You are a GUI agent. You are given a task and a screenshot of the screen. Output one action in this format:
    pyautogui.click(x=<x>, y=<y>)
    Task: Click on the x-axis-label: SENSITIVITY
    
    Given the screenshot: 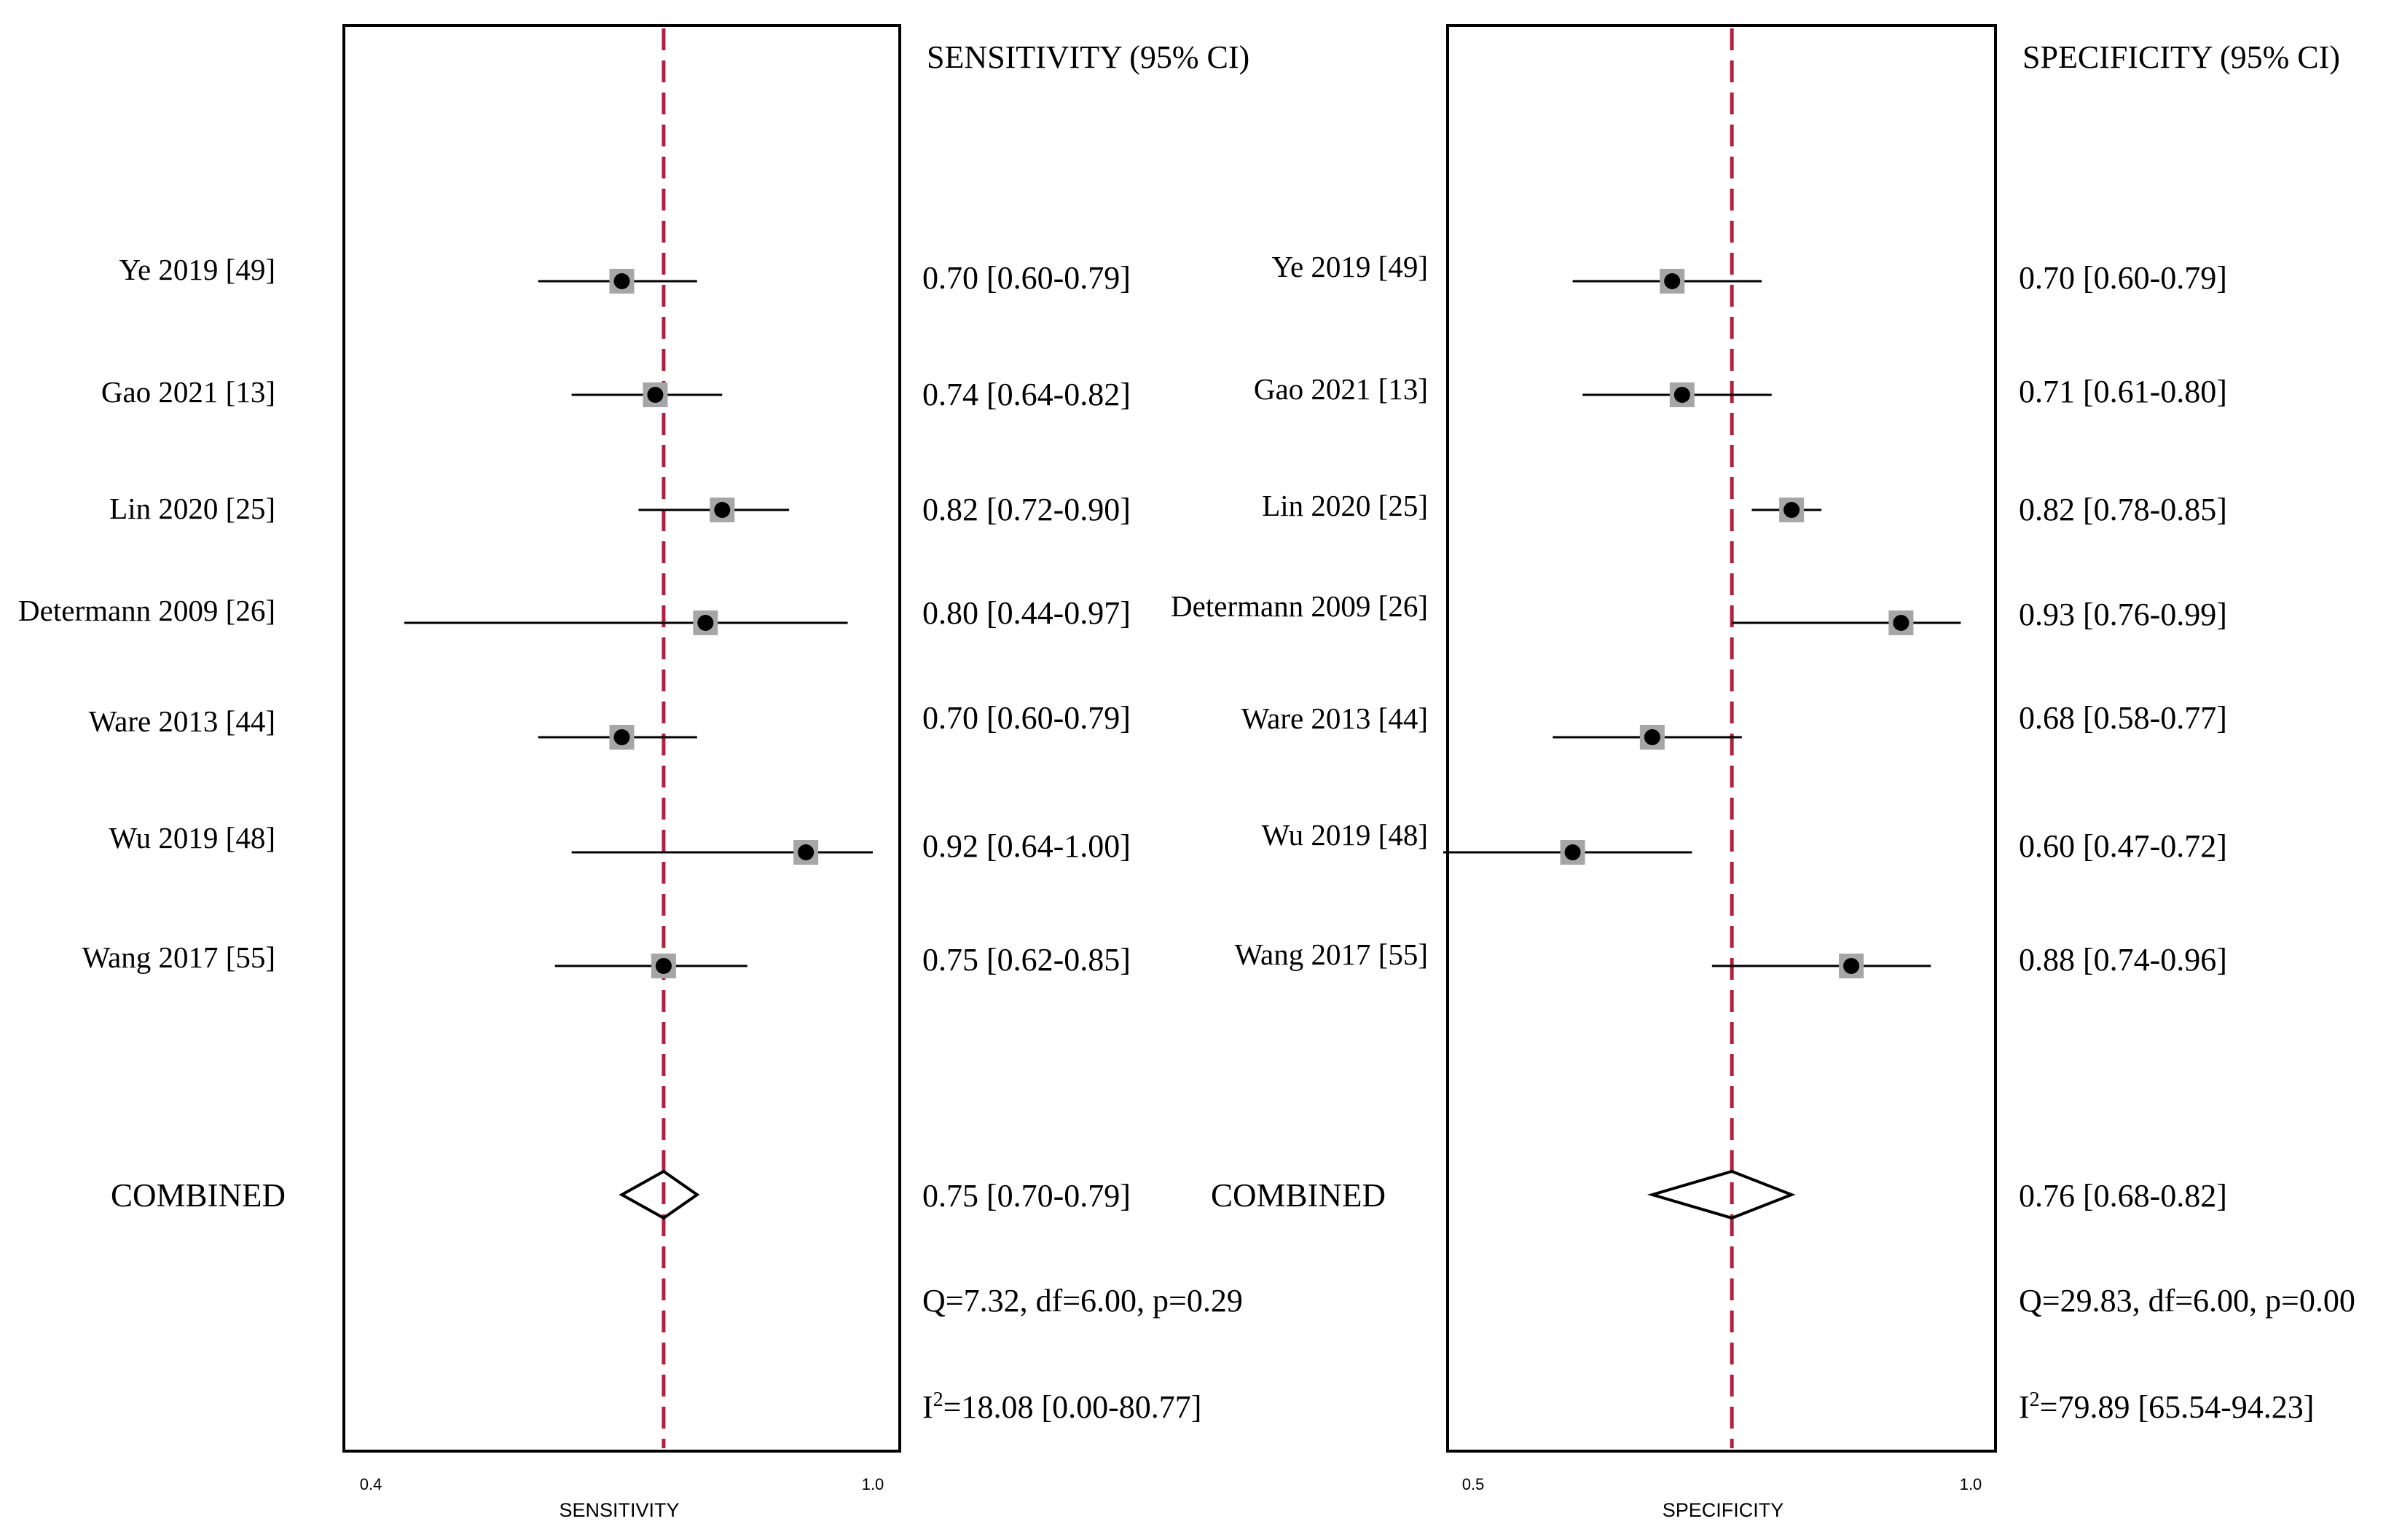 What is the action you would take?
    pyautogui.click(x=619, y=1510)
    